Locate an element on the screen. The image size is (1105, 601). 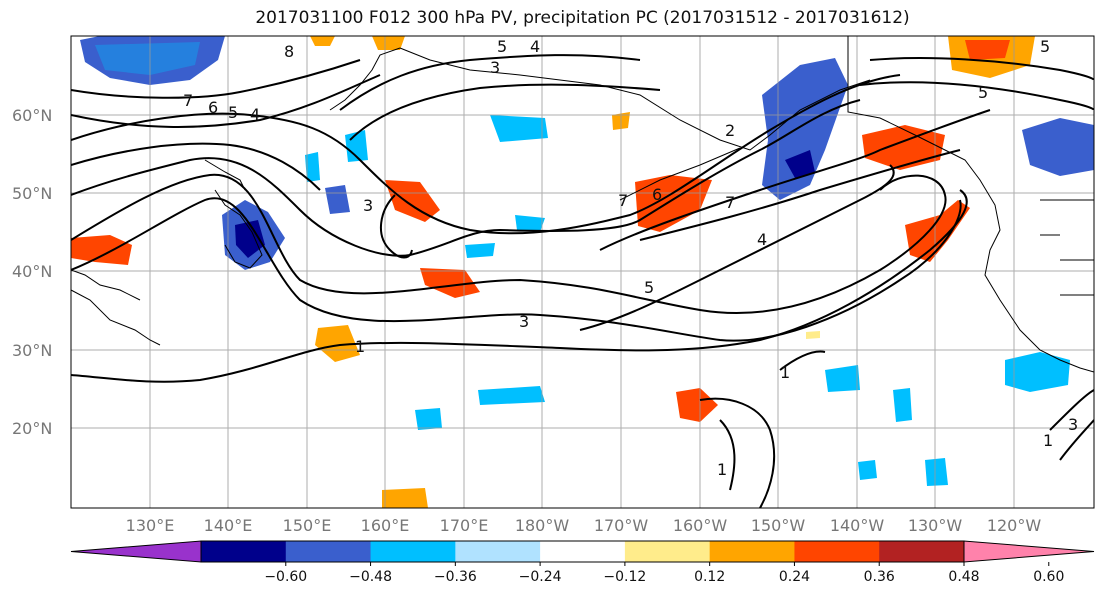
colorbar-tick-label: −0.48 is located at coordinates (370, 577).